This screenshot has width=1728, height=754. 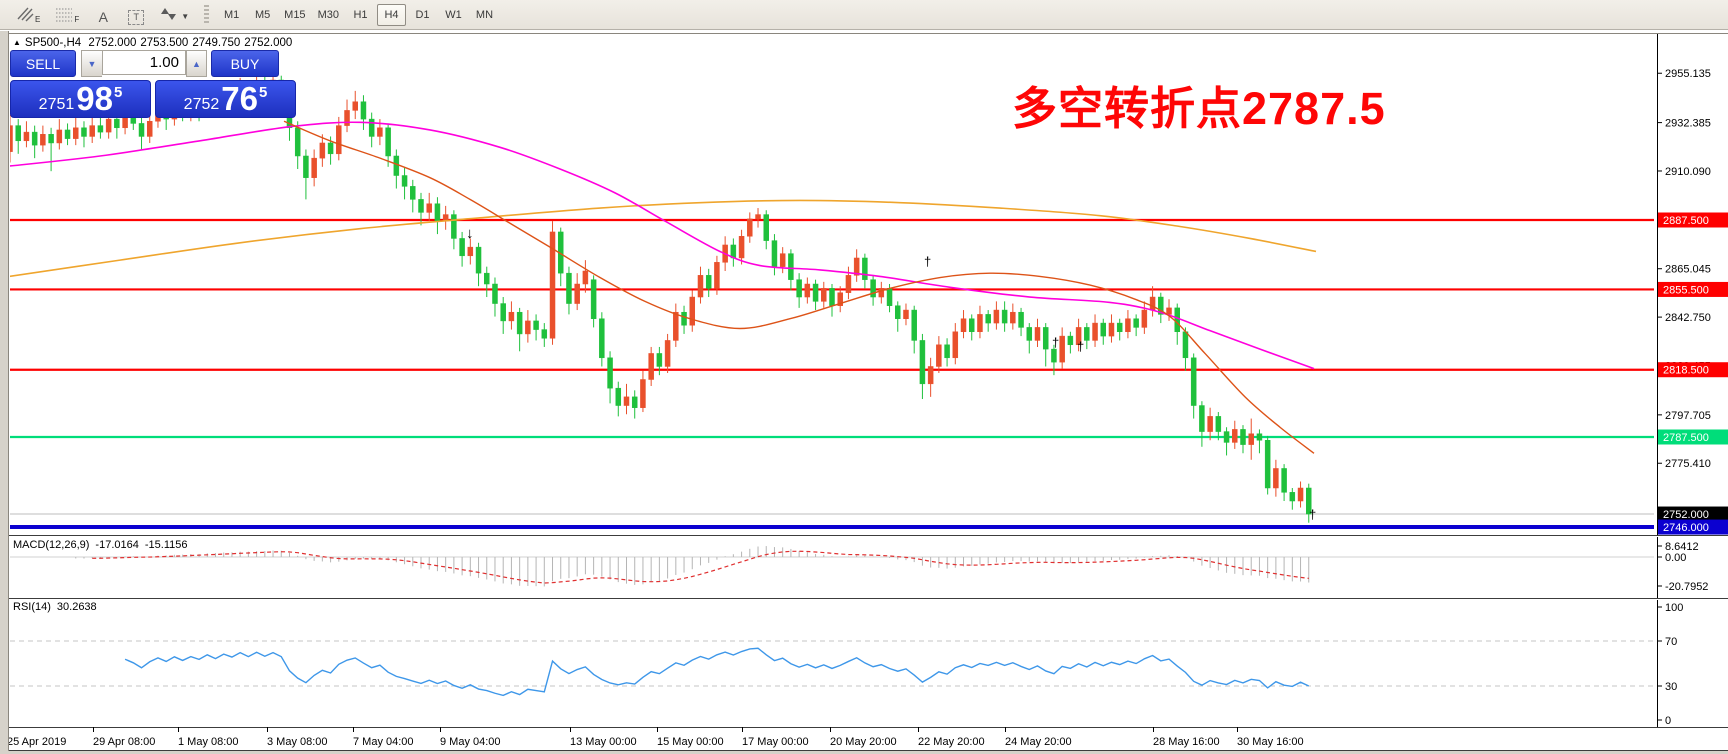 I want to click on text-a-icon: A, so click(x=103, y=16).